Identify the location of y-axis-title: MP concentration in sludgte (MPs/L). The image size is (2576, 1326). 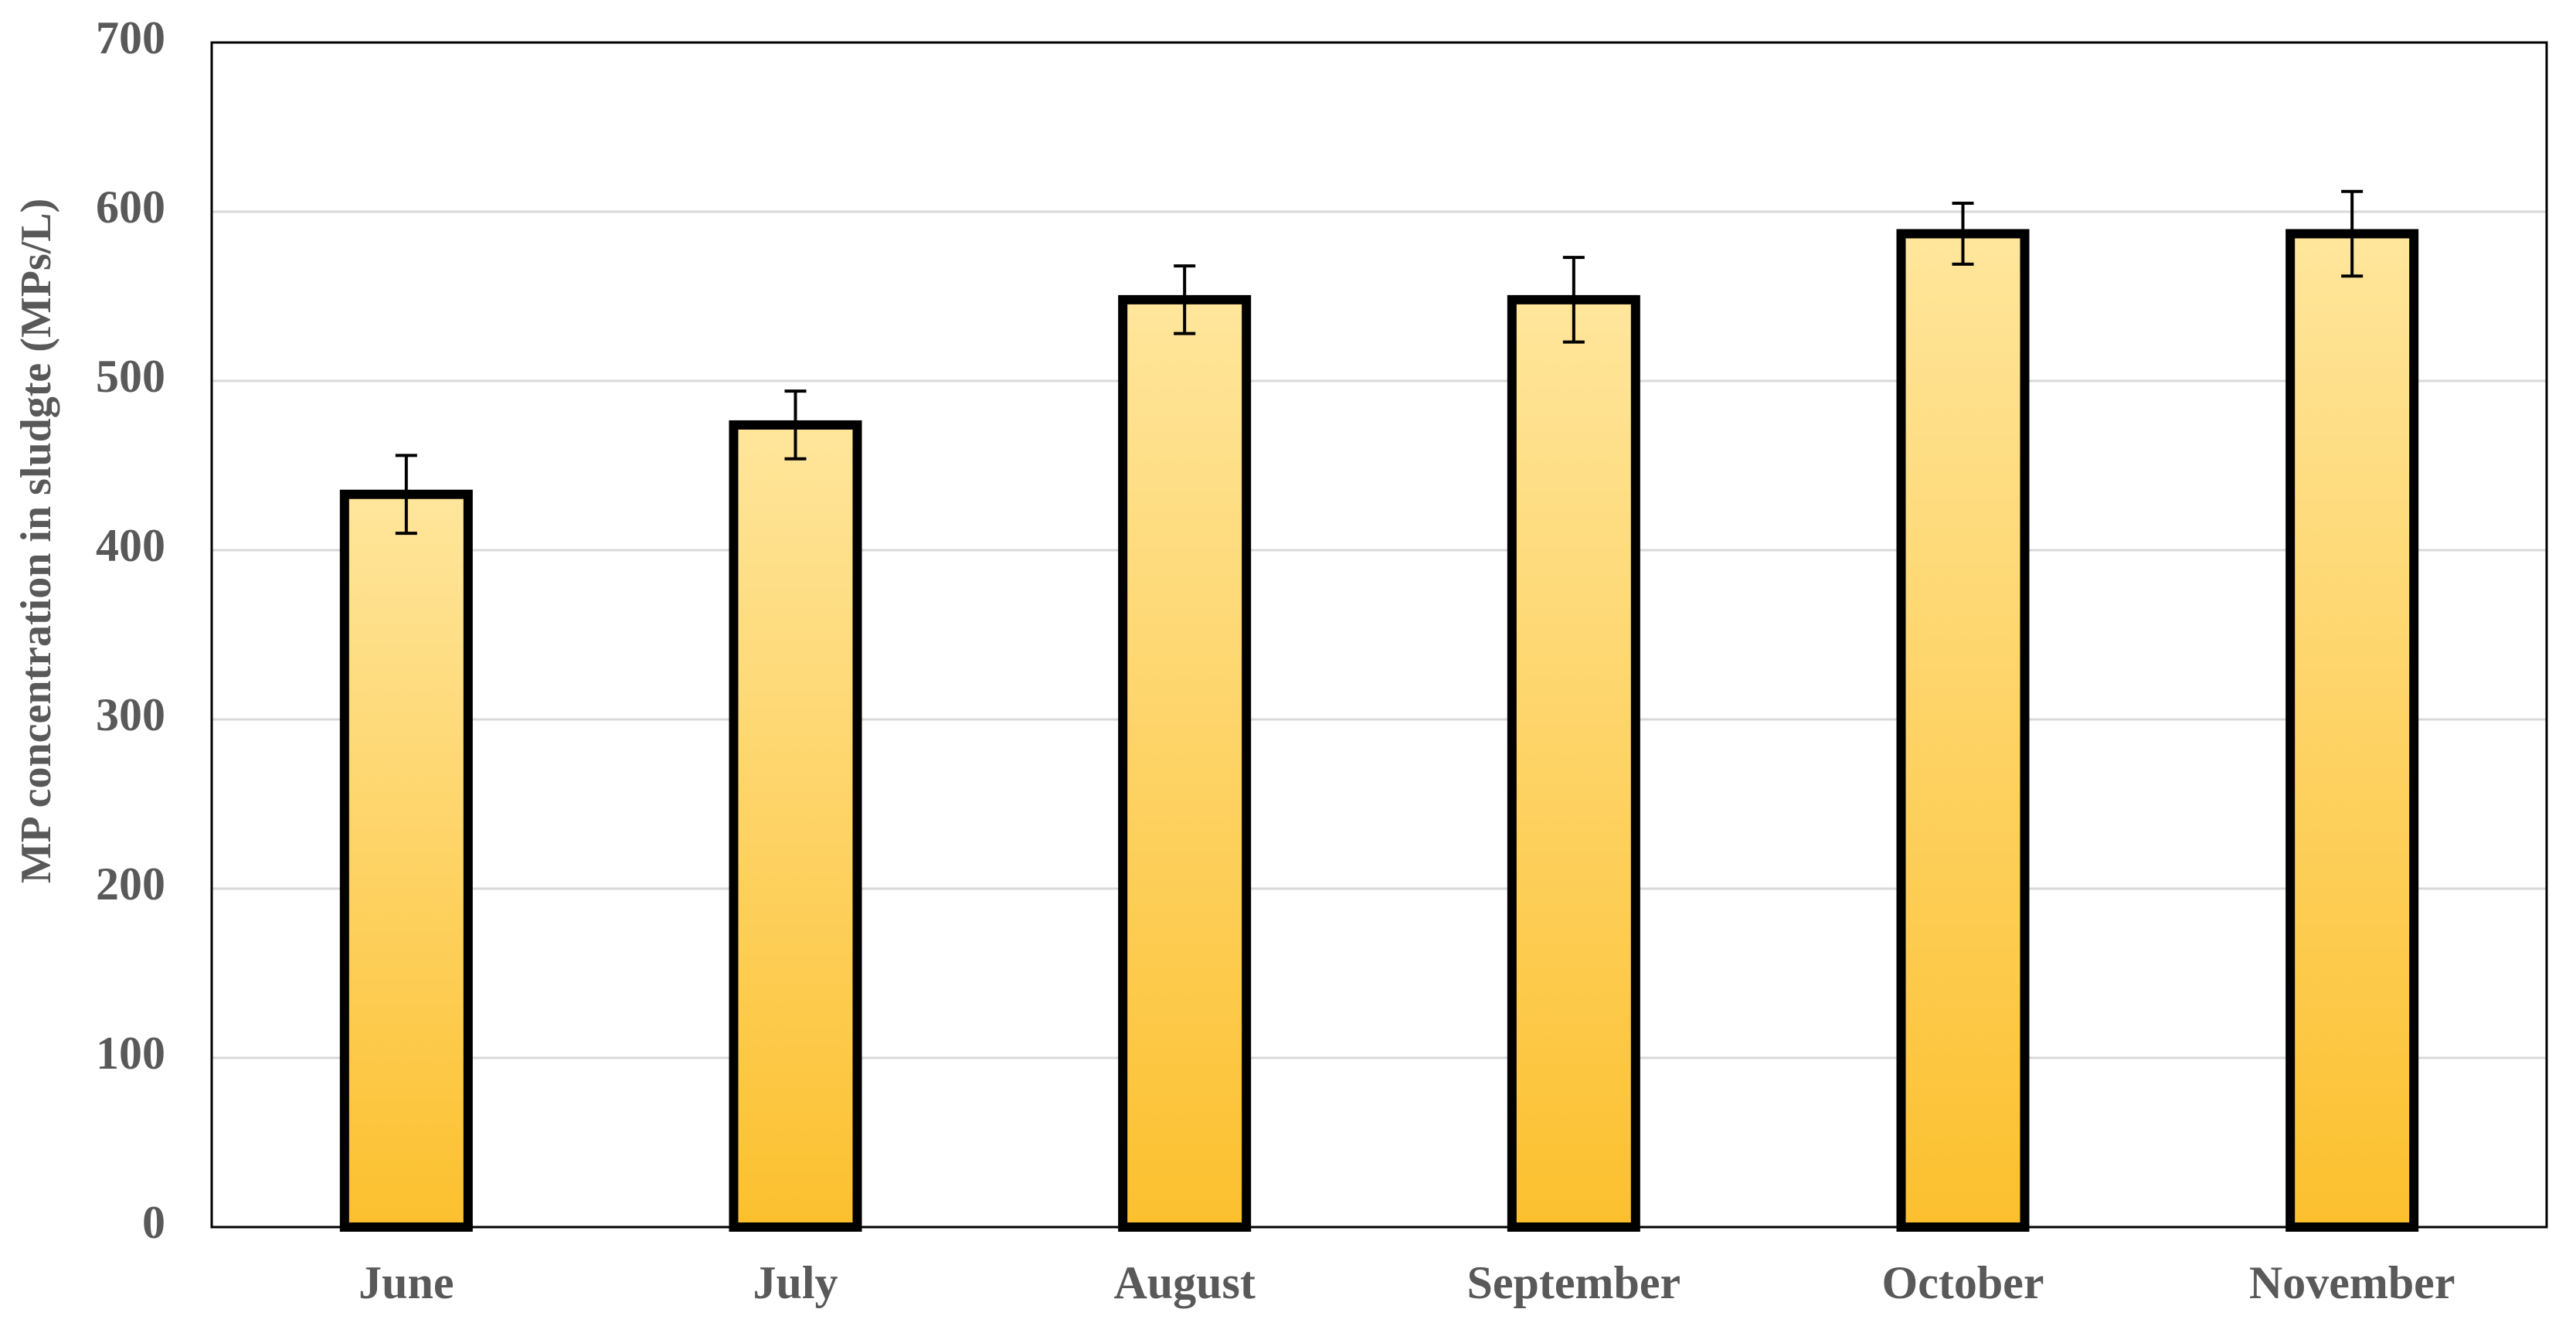
(36, 541).